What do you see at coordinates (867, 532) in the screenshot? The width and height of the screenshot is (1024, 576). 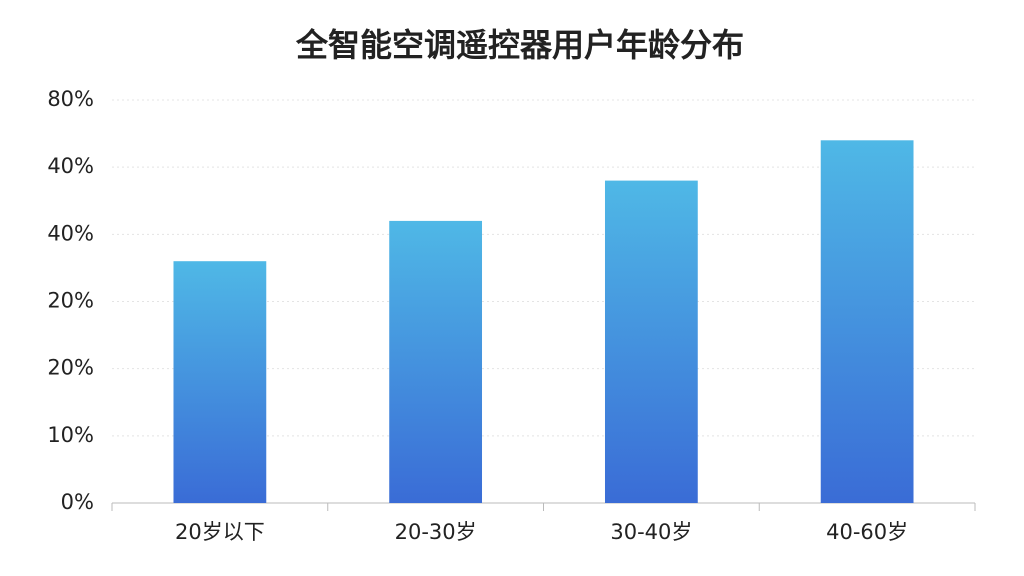 I see `x-tick-label: 40-60岁` at bounding box center [867, 532].